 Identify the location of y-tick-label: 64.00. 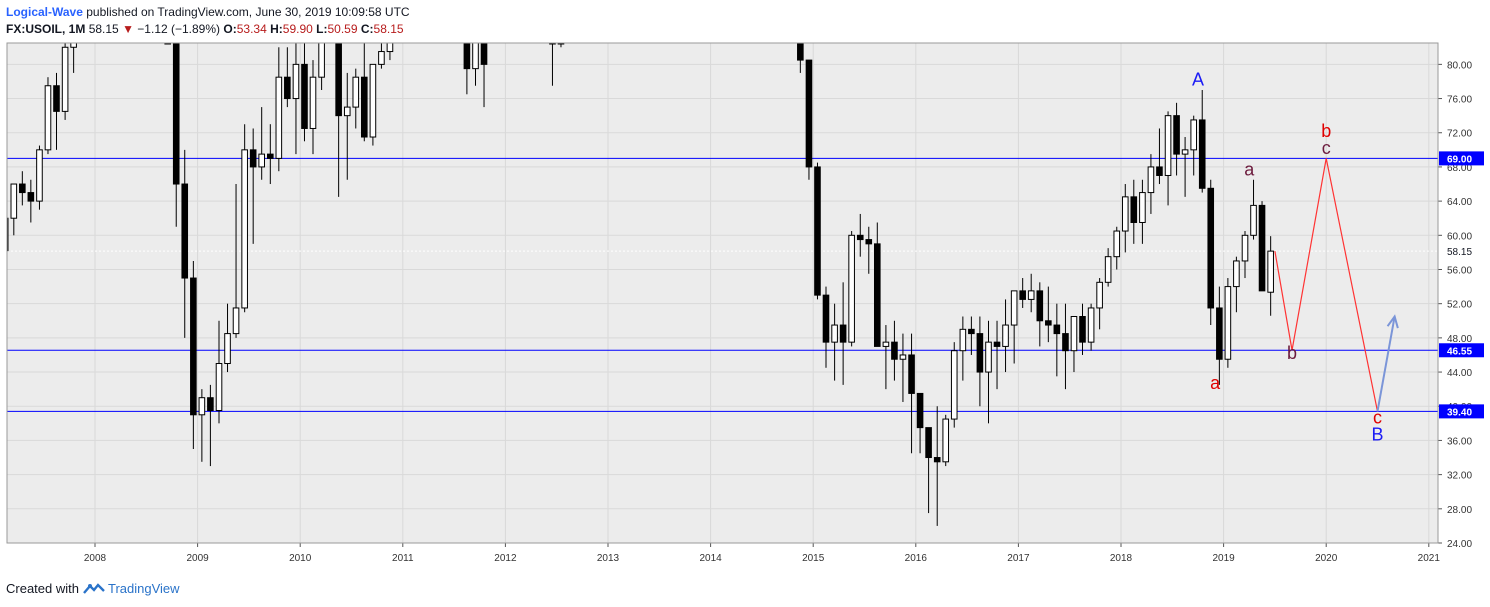
(1459, 202).